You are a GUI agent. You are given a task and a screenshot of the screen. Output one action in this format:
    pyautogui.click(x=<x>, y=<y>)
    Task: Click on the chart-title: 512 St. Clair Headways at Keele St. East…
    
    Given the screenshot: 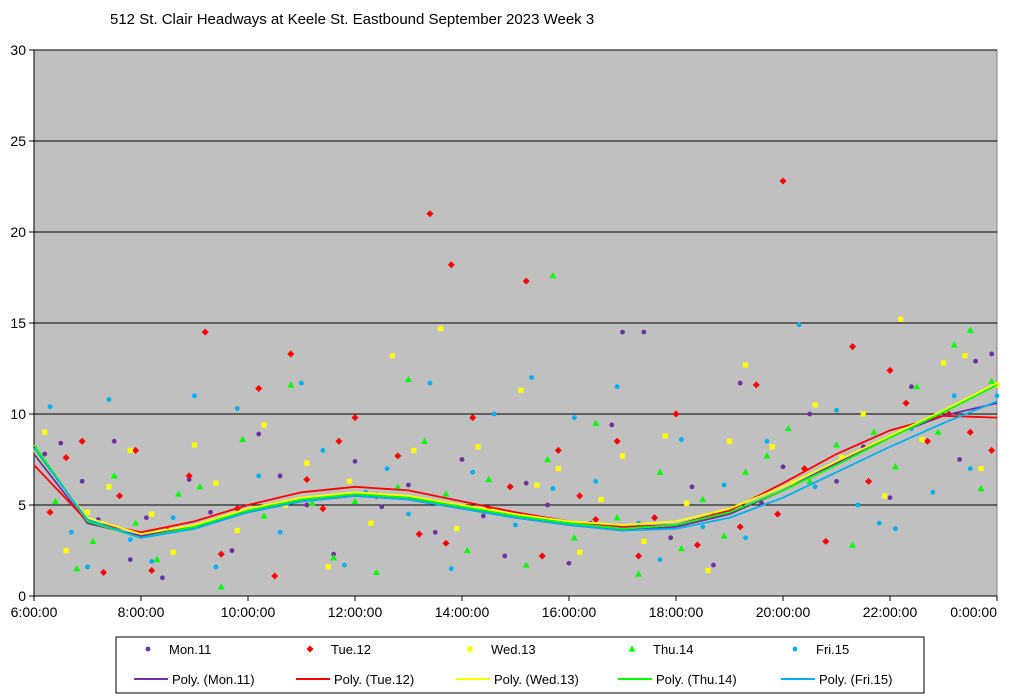 What is the action you would take?
    pyautogui.click(x=352, y=19)
    